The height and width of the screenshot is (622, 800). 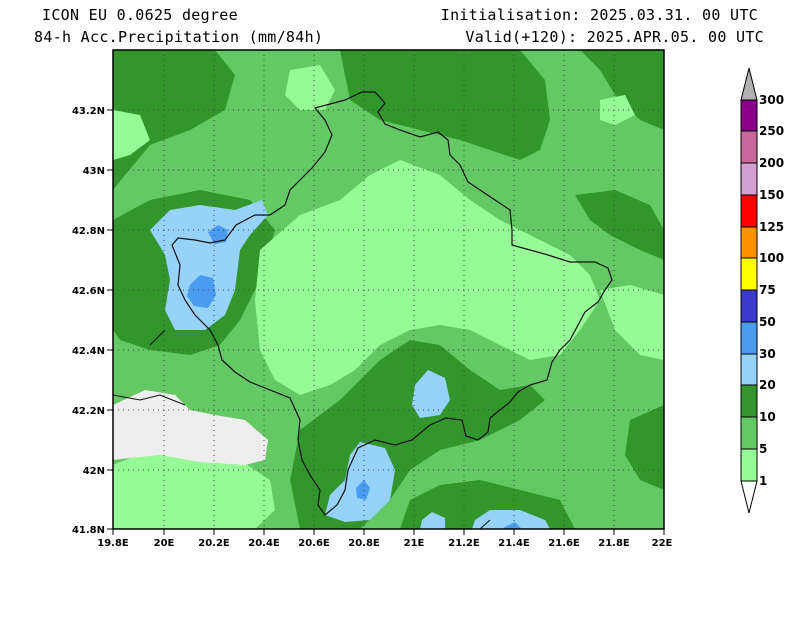 What do you see at coordinates (771, 227) in the screenshot?
I see `colorbar-label: 125` at bounding box center [771, 227].